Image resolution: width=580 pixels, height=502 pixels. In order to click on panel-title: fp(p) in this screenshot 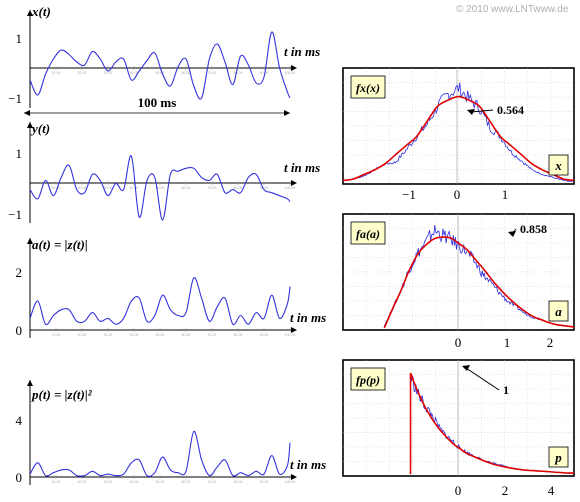, I will do `click(368, 380)`.